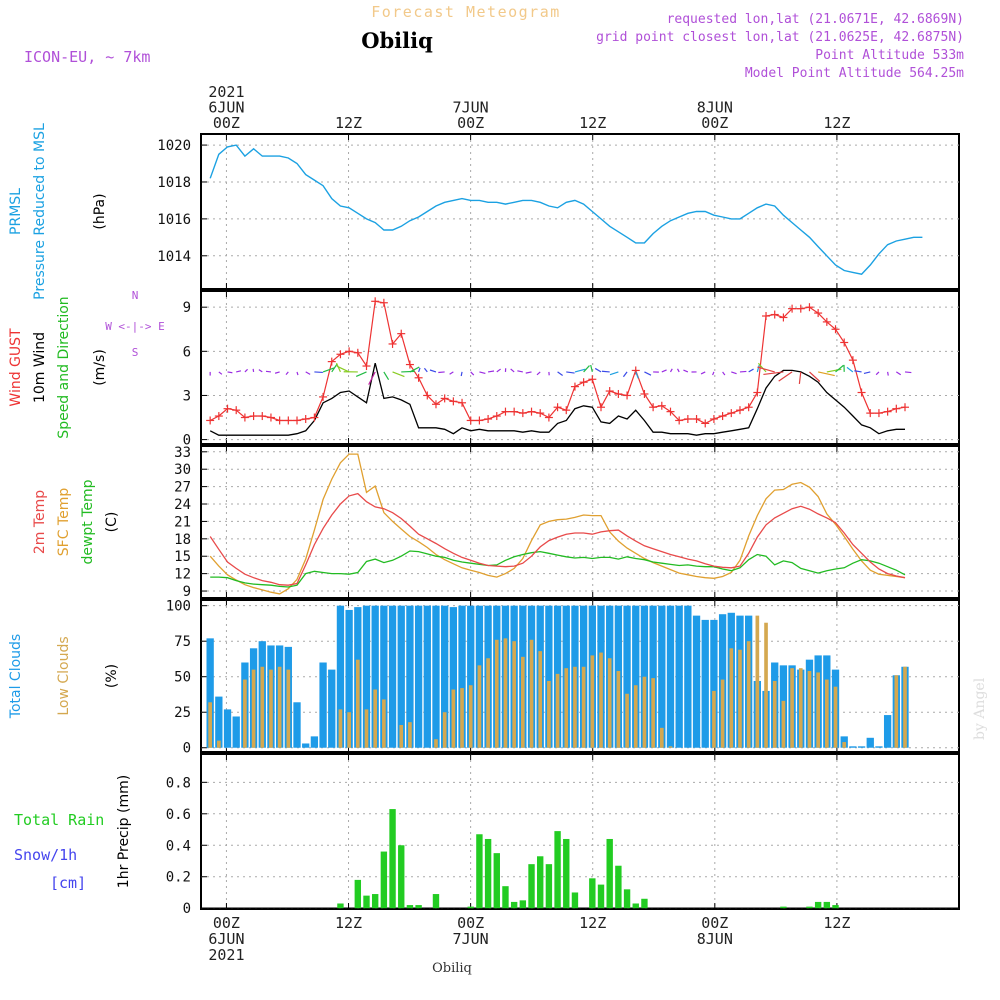  Describe the element at coordinates (178, 878) in the screenshot. I see `precip-ytick-label: 0.2` at that location.